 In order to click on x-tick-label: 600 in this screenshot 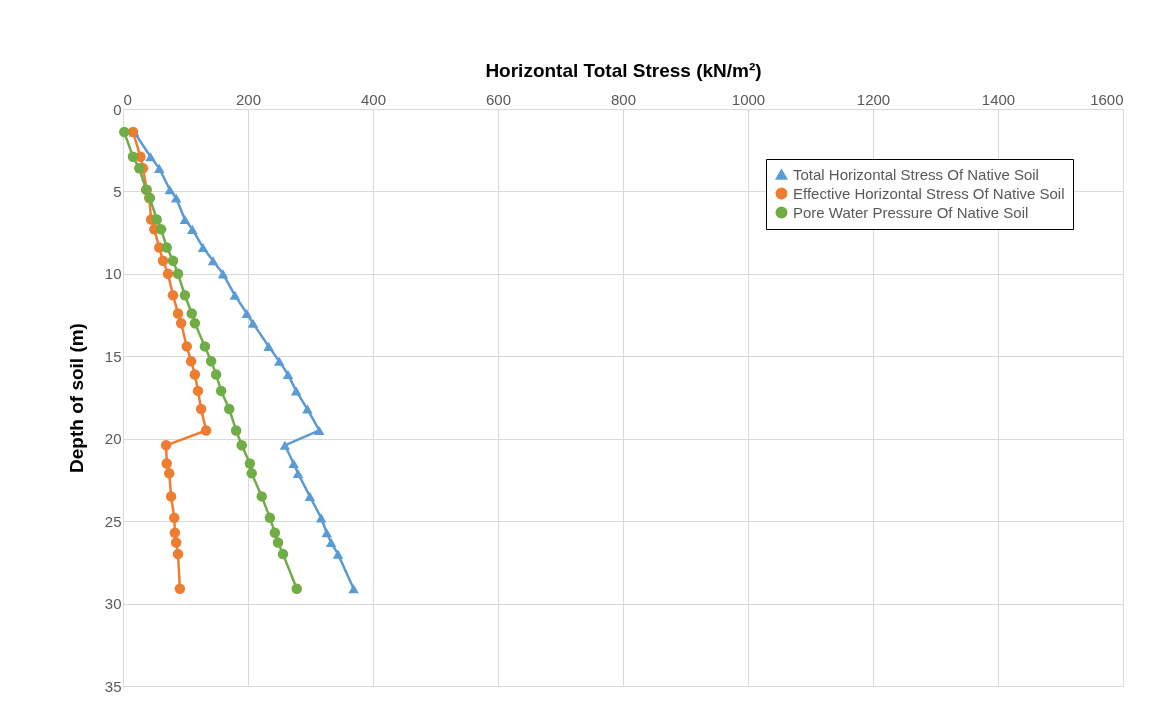, I will do `click(498, 99)`.